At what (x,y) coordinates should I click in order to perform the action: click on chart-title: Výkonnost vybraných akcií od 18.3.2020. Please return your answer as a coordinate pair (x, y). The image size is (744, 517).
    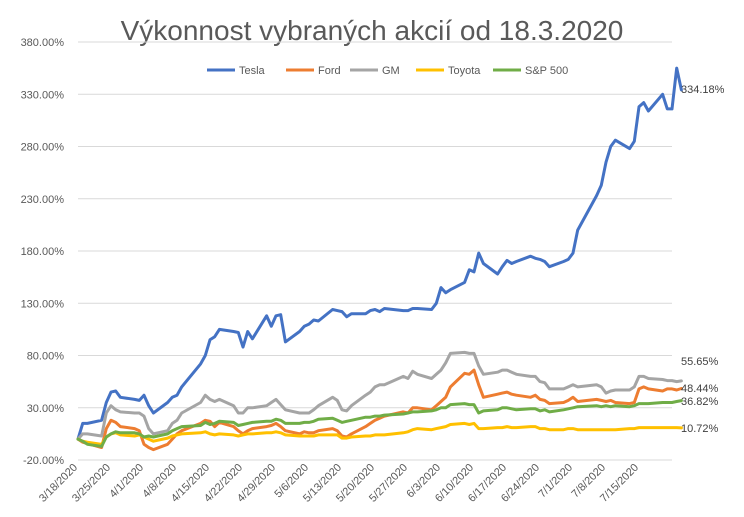
    Looking at the image, I should click on (372, 30).